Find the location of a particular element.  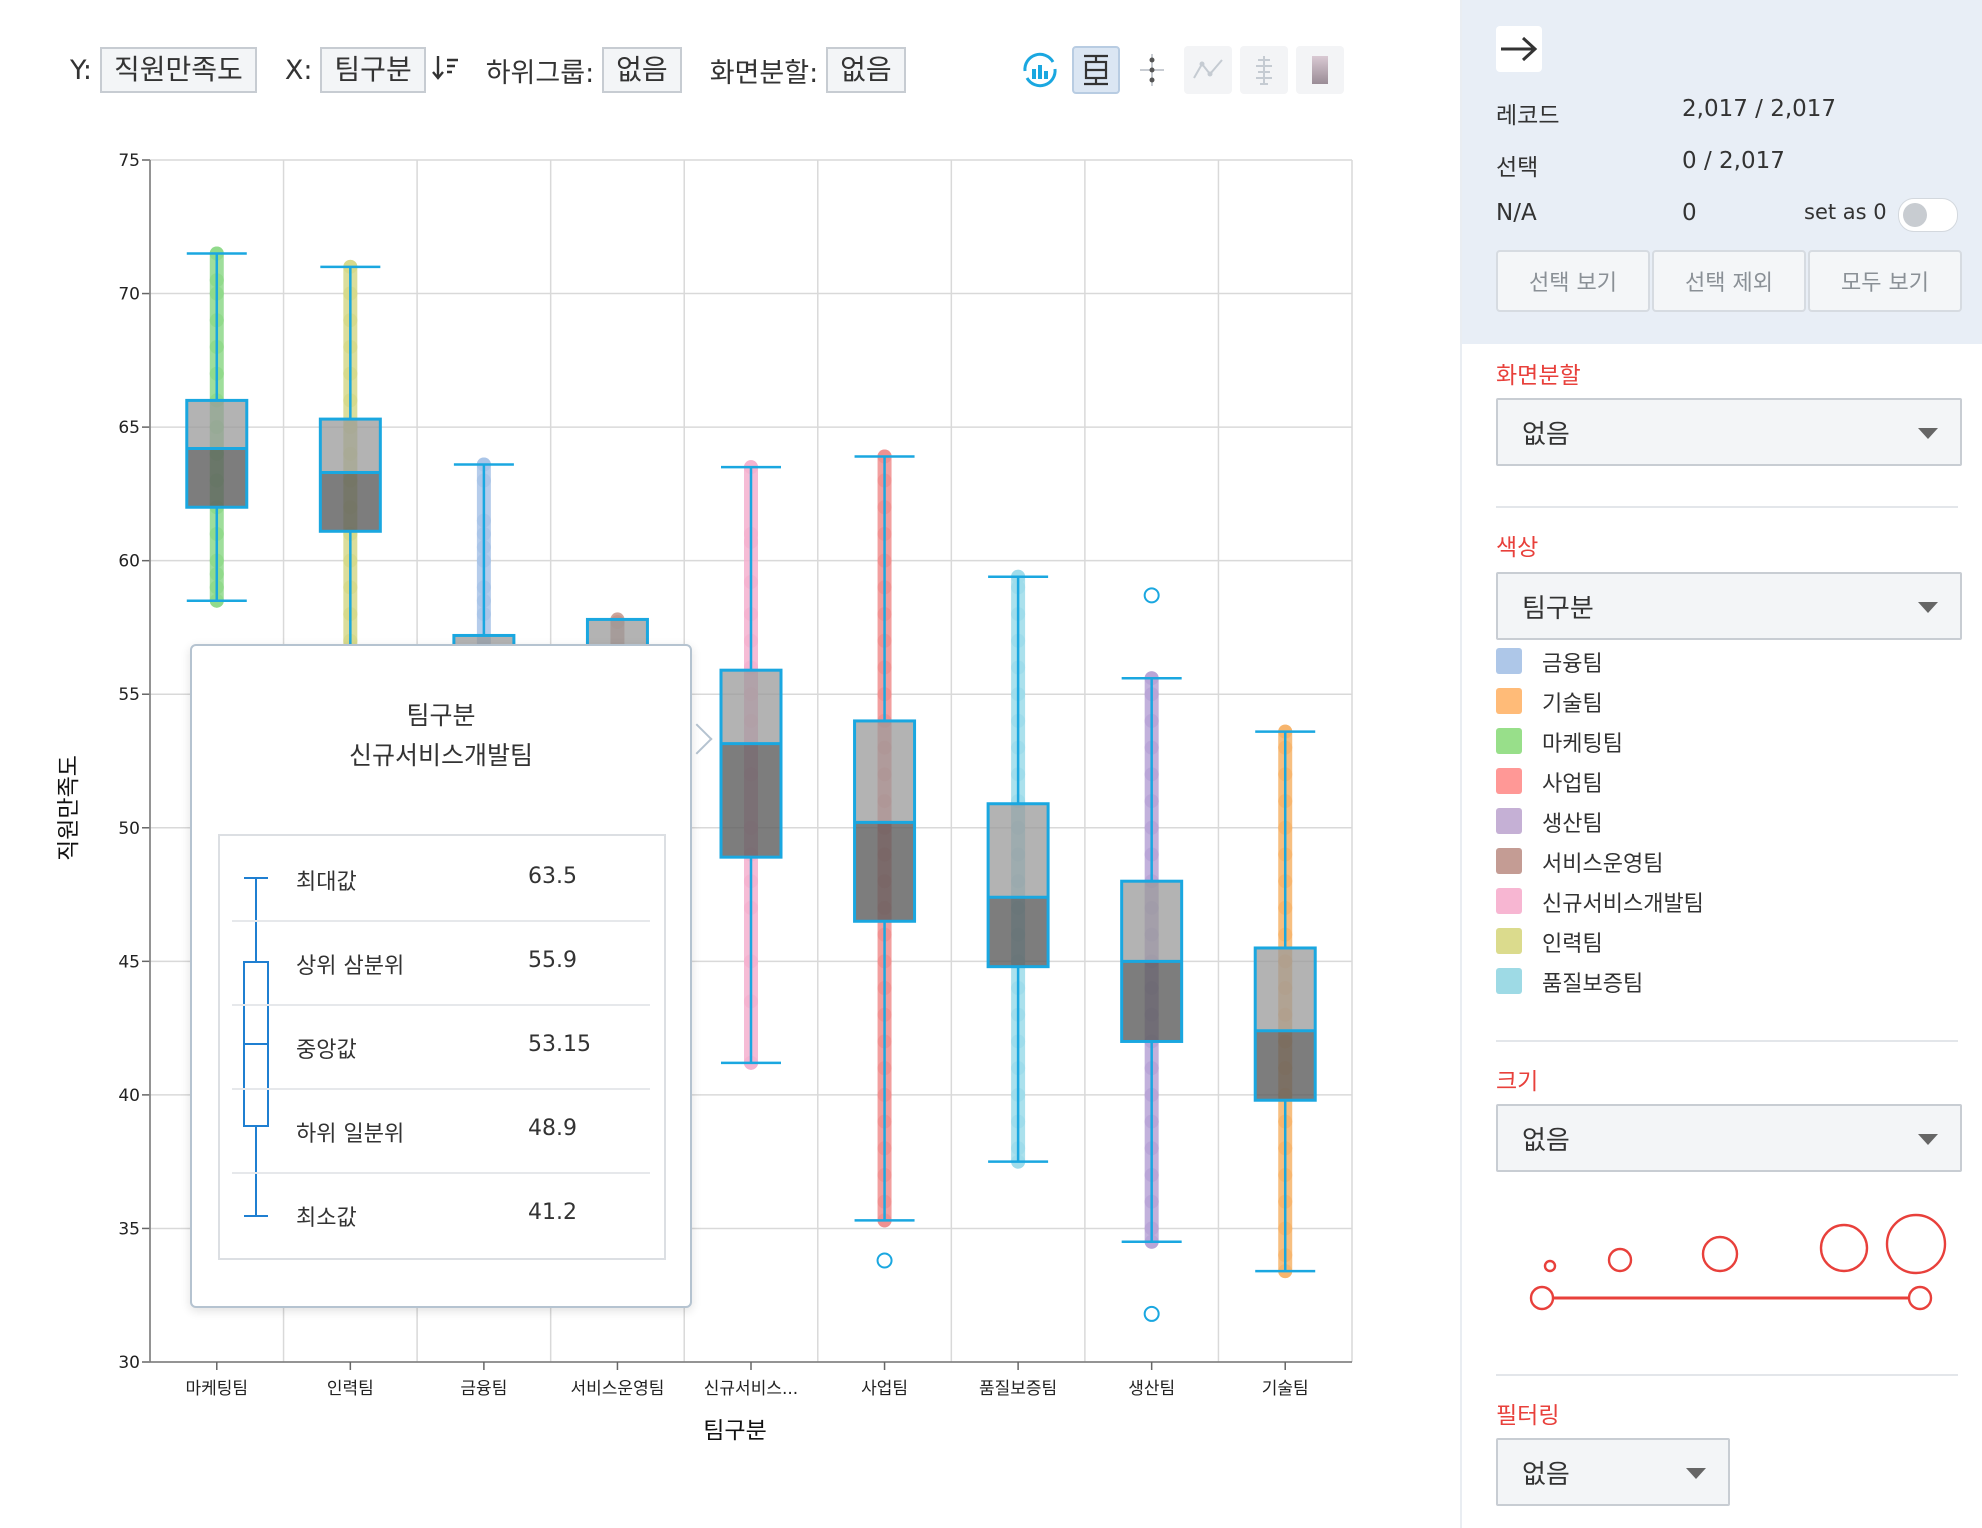

color-section-title: 색상 is located at coordinates (1517, 548).